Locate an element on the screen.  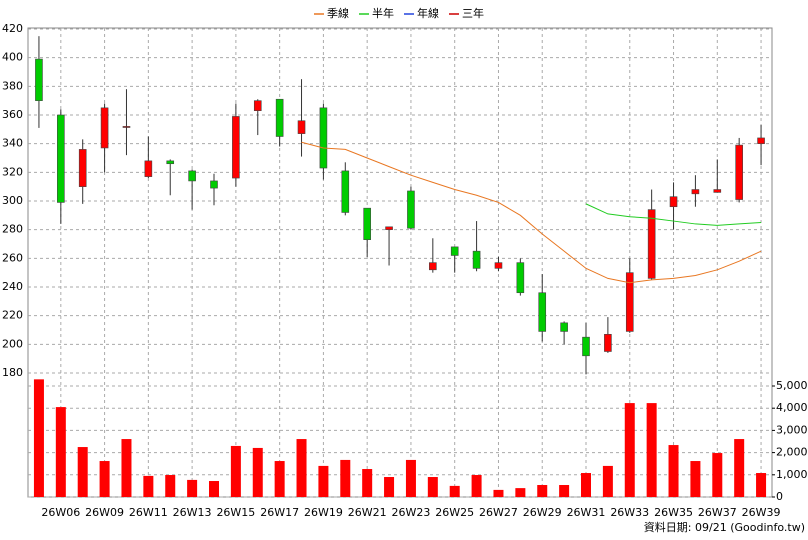
legend-label: 三年 is located at coordinates (473, 13).